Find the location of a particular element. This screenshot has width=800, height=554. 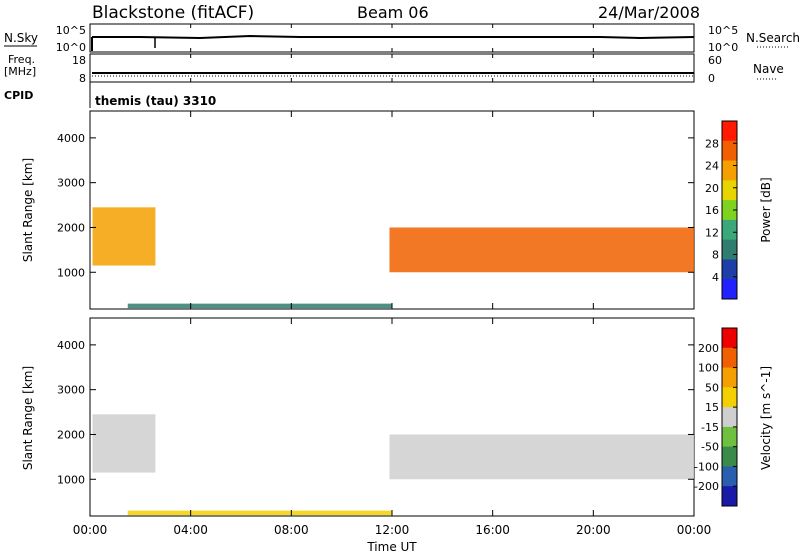

cpid-label: CPID is located at coordinates (18, 95).